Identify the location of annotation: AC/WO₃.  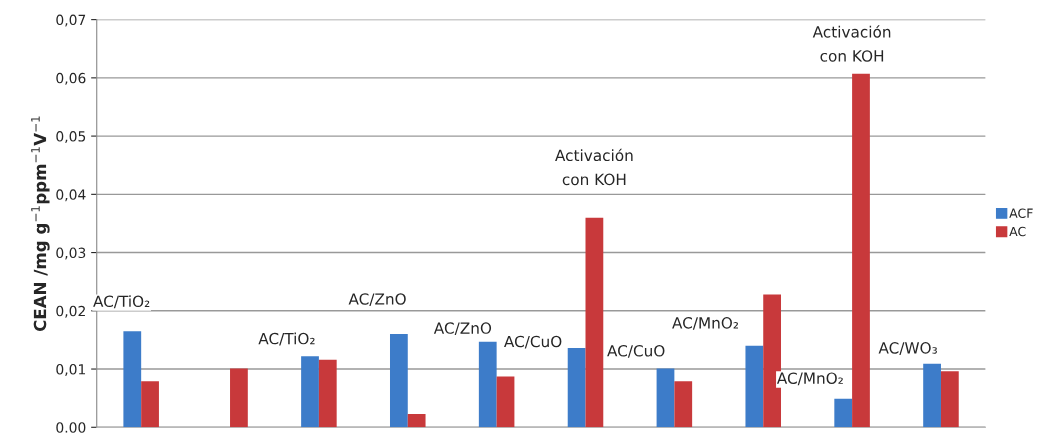
(907, 348).